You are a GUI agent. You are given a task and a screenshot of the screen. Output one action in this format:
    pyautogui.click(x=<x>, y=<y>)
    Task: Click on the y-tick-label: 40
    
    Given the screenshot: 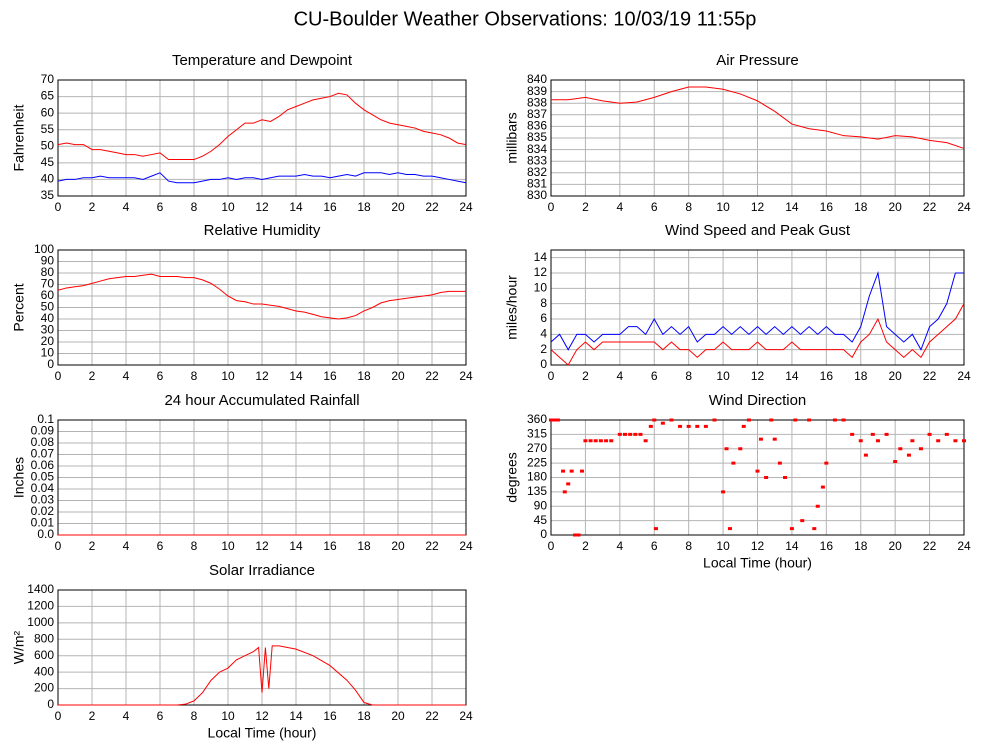 What is the action you would take?
    pyautogui.click(x=48, y=179)
    